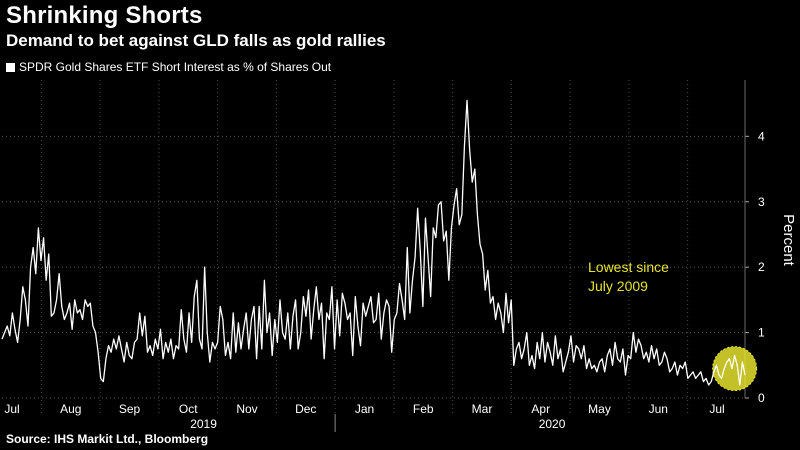  Describe the element at coordinates (761, 333) in the screenshot. I see `y-tick-label: 1` at that location.